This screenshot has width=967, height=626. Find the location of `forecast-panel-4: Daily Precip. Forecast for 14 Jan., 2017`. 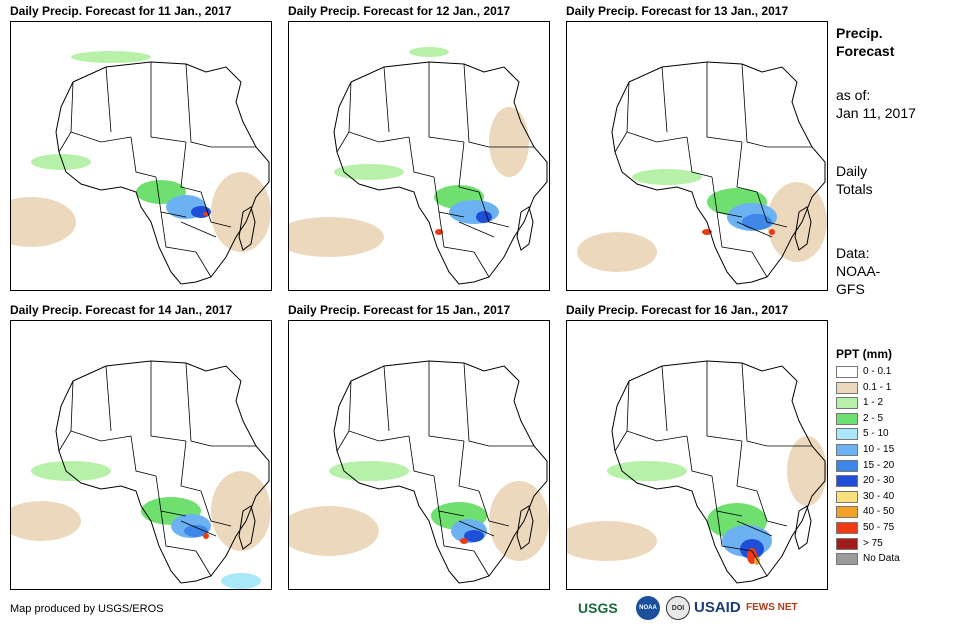

forecast-panel-4: Daily Precip. Forecast for 14 Jan., 2017 is located at coordinates (141, 447).